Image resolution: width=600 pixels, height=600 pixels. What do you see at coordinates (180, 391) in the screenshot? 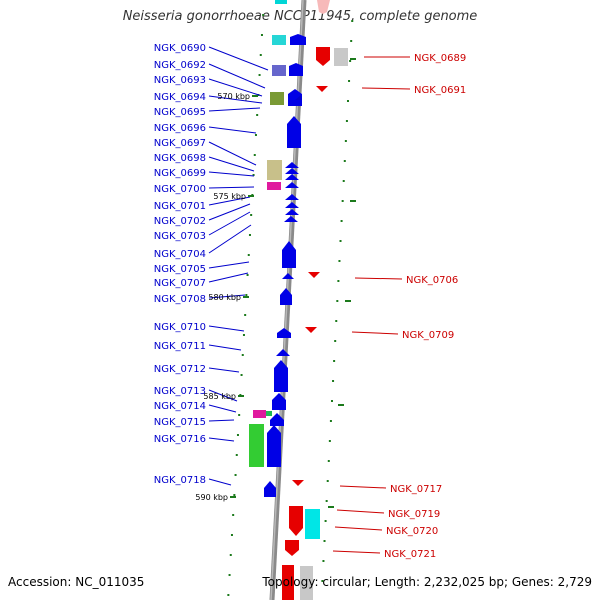
I see `gene-label-left: NGK_0713` at bounding box center [180, 391].